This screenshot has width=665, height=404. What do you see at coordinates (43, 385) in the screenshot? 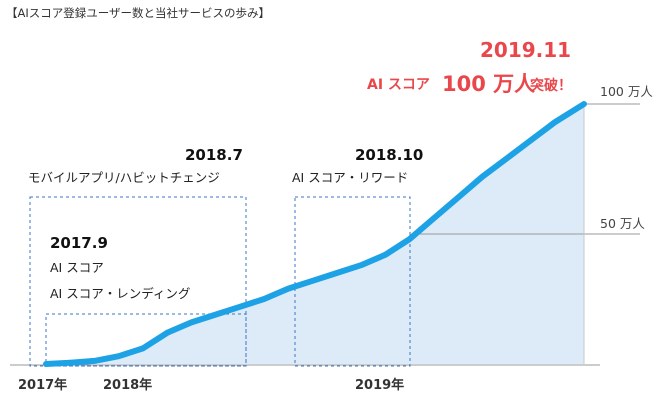
I see `x-tick-label-2017: 2017年` at bounding box center [43, 385].